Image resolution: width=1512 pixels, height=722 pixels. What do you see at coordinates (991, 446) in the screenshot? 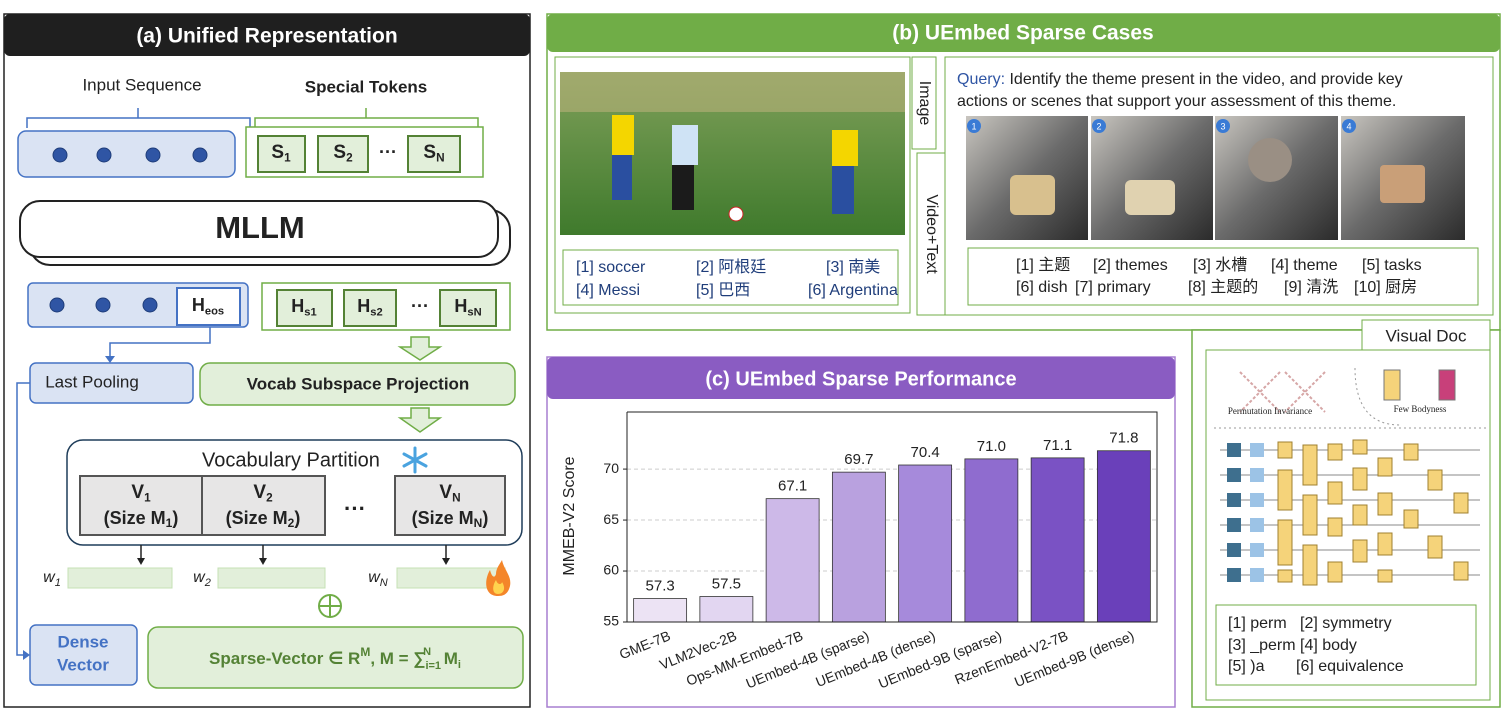
I see `value-label: 71.0` at bounding box center [991, 446].